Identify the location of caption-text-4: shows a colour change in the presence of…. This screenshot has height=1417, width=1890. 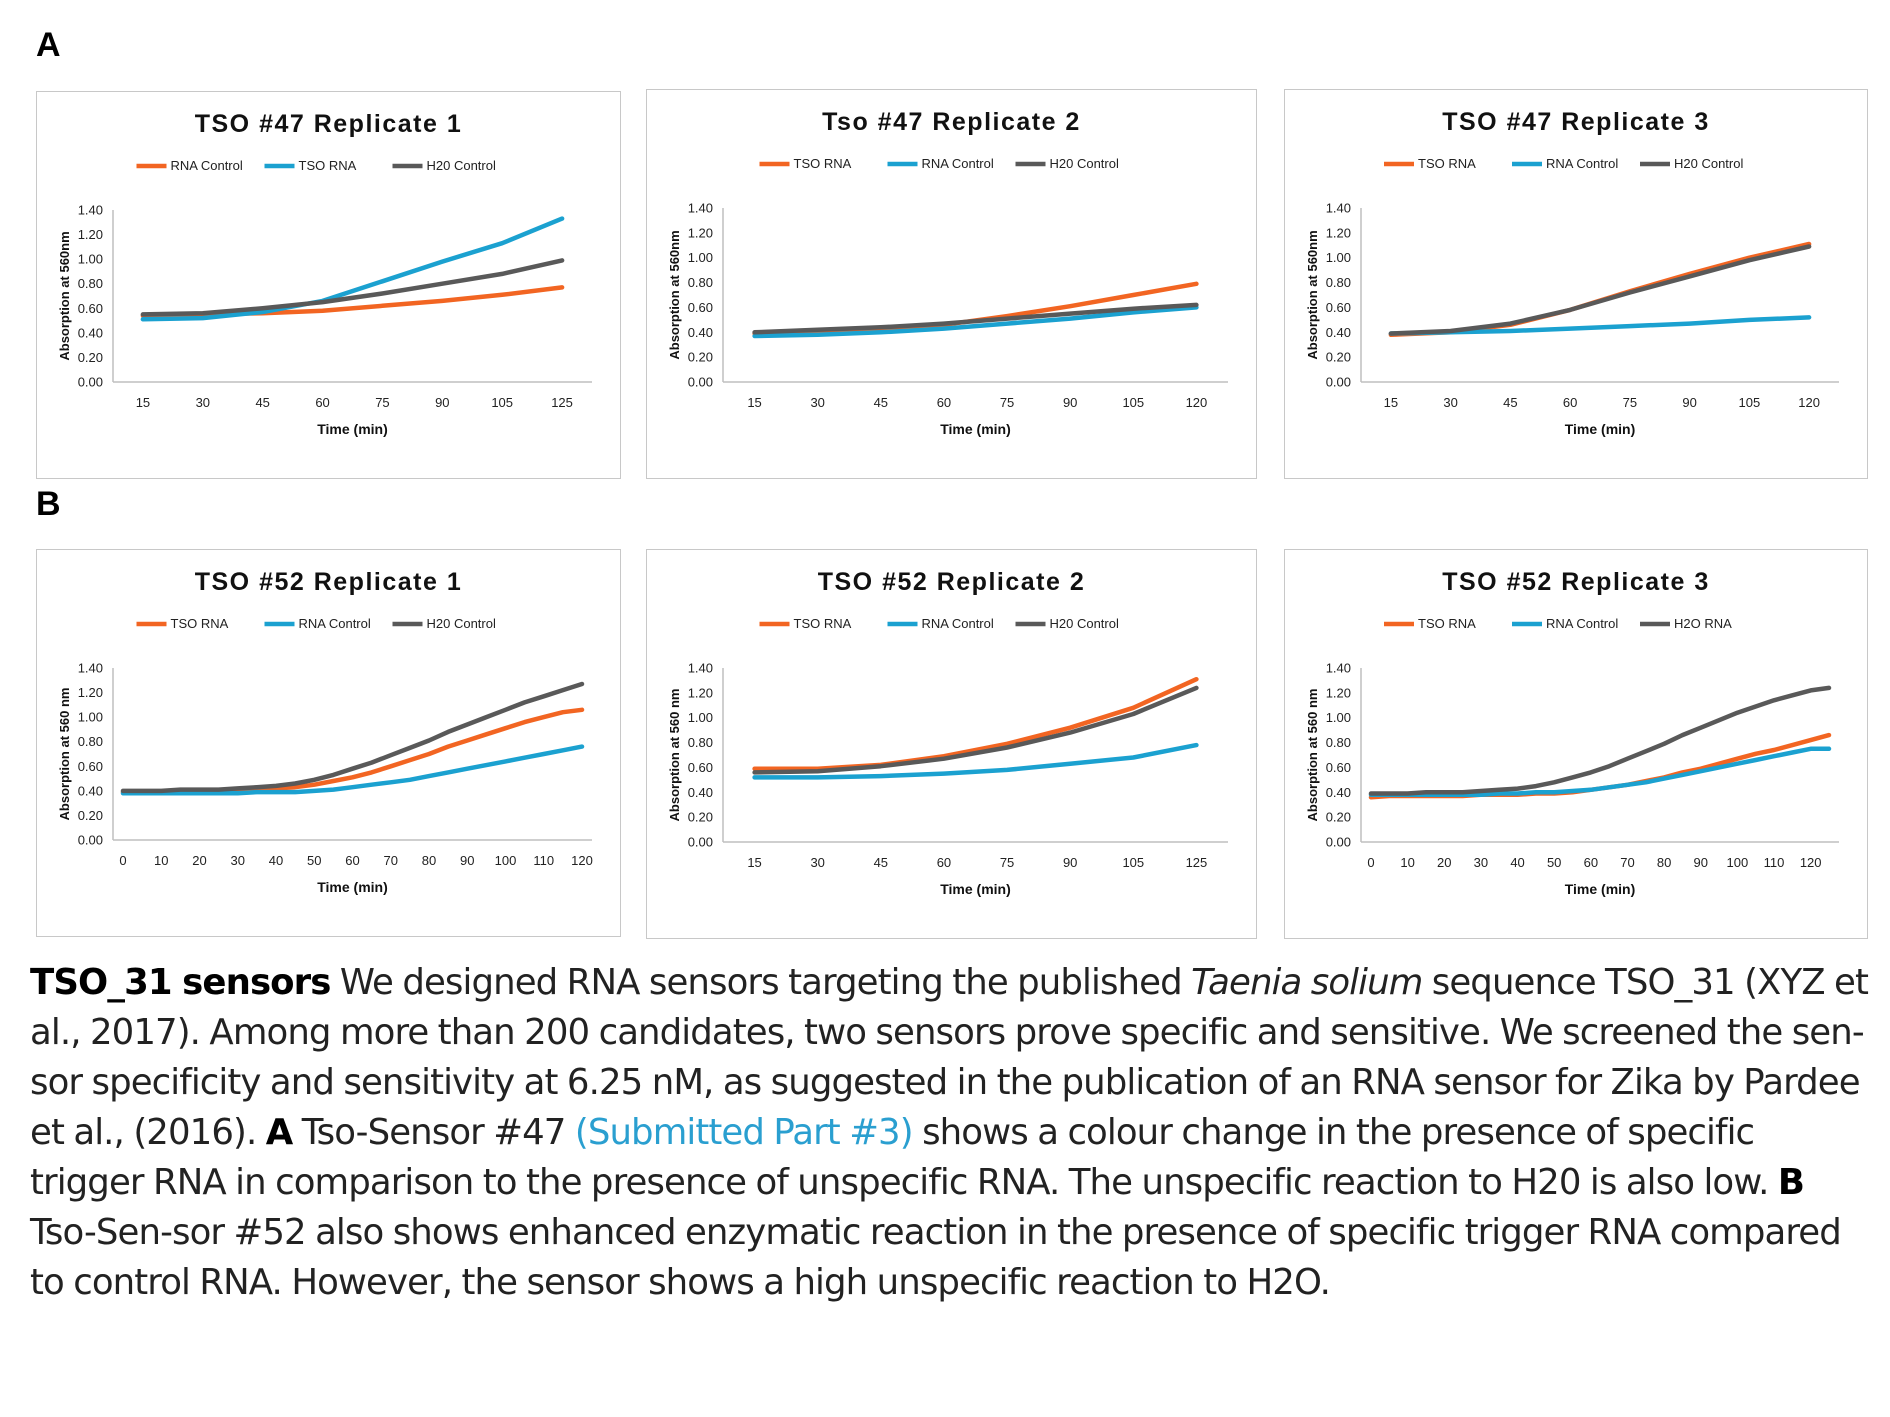
(904, 1157).